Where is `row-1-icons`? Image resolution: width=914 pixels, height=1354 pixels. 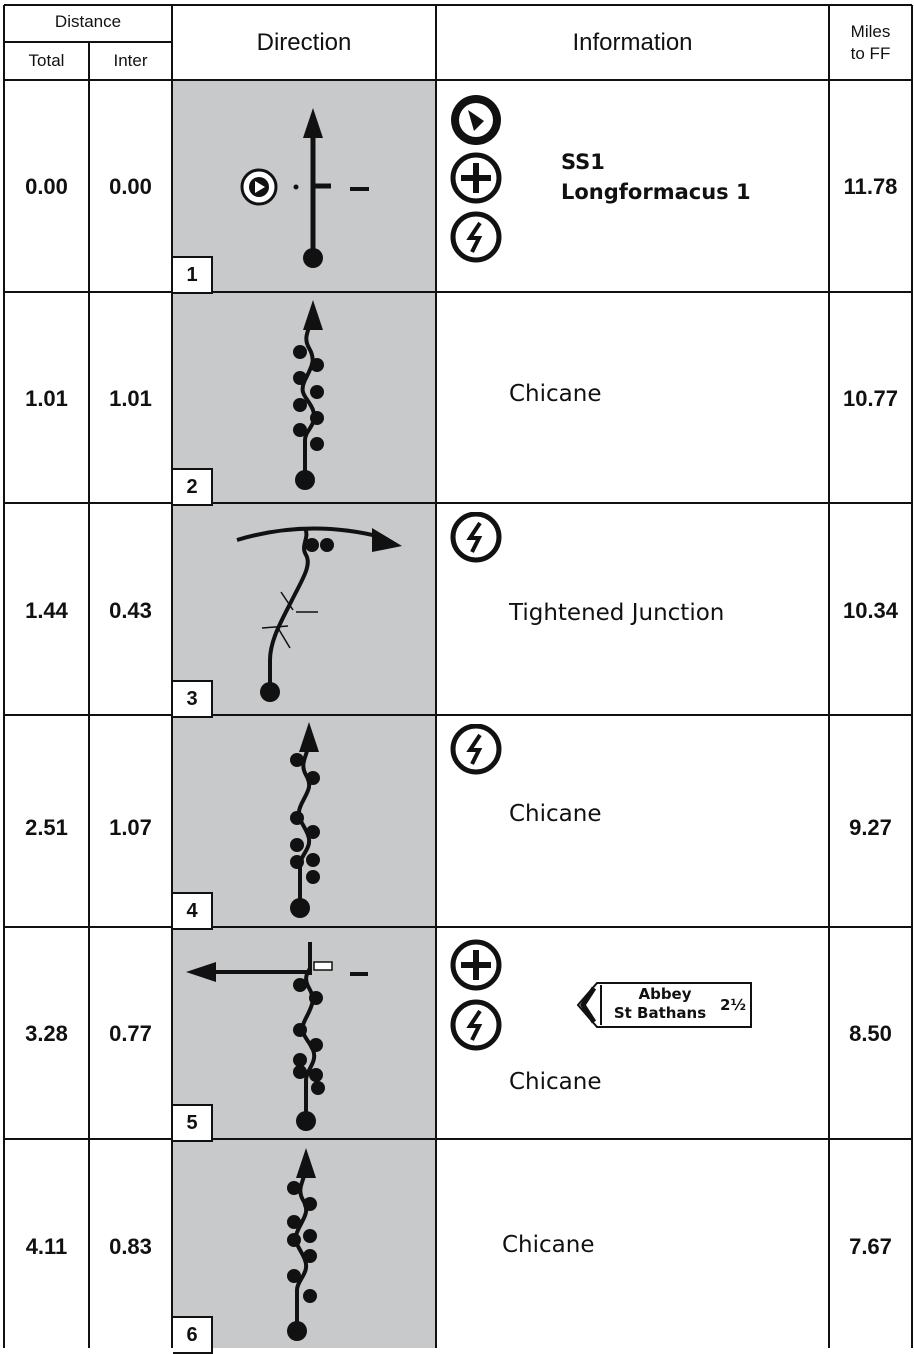 row-1-icons is located at coordinates (476, 179).